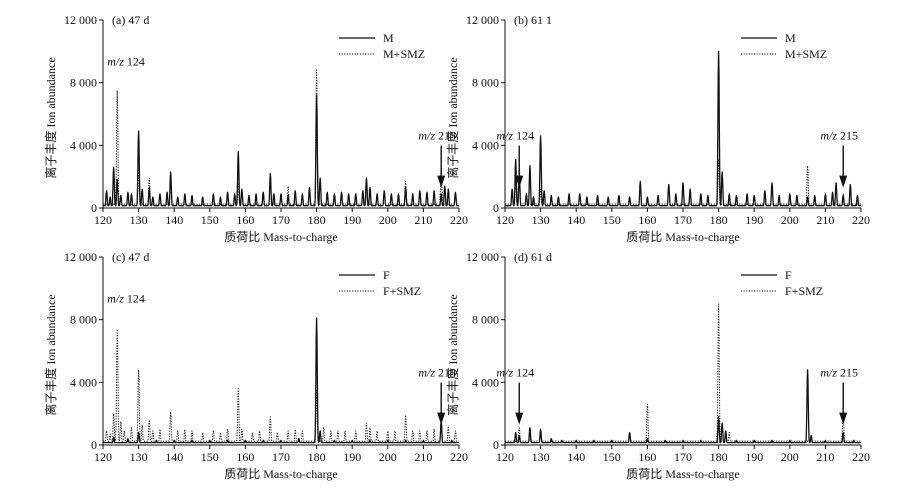 This screenshot has width=918, height=492. What do you see at coordinates (533, 20) in the screenshot?
I see `panel-label: (b) 61 1` at bounding box center [533, 20].